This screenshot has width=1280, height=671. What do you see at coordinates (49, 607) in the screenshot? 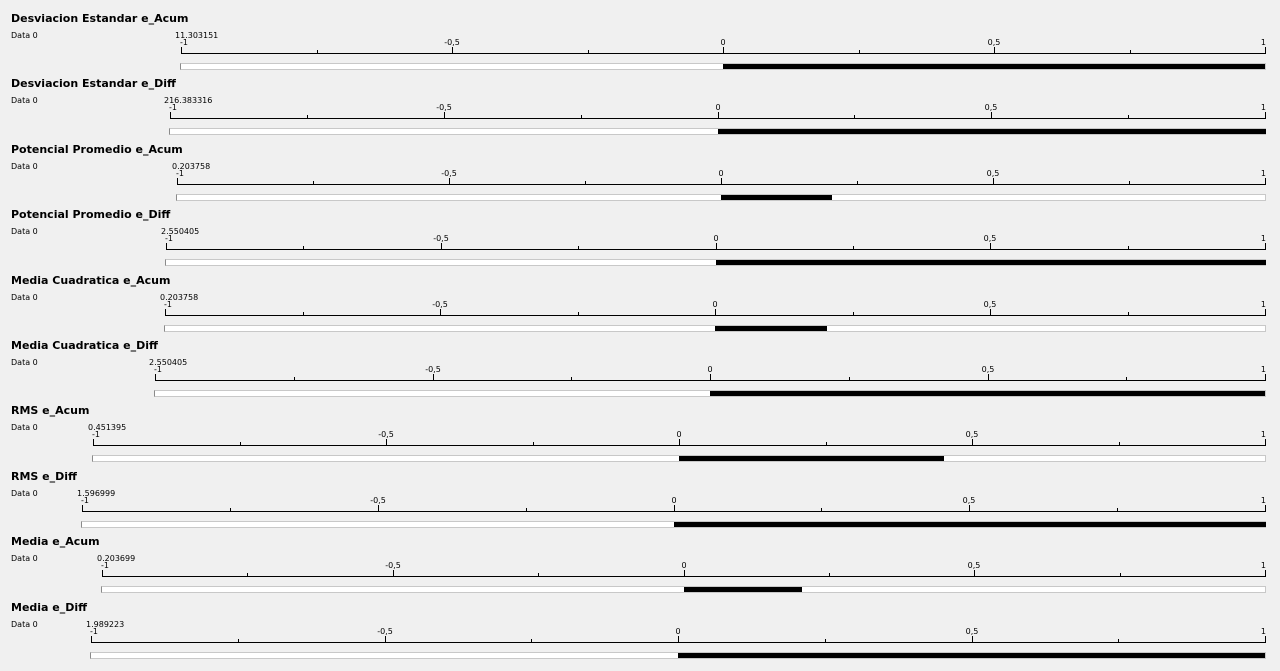
I see `panel-title: Media e_Diff` at bounding box center [49, 607].